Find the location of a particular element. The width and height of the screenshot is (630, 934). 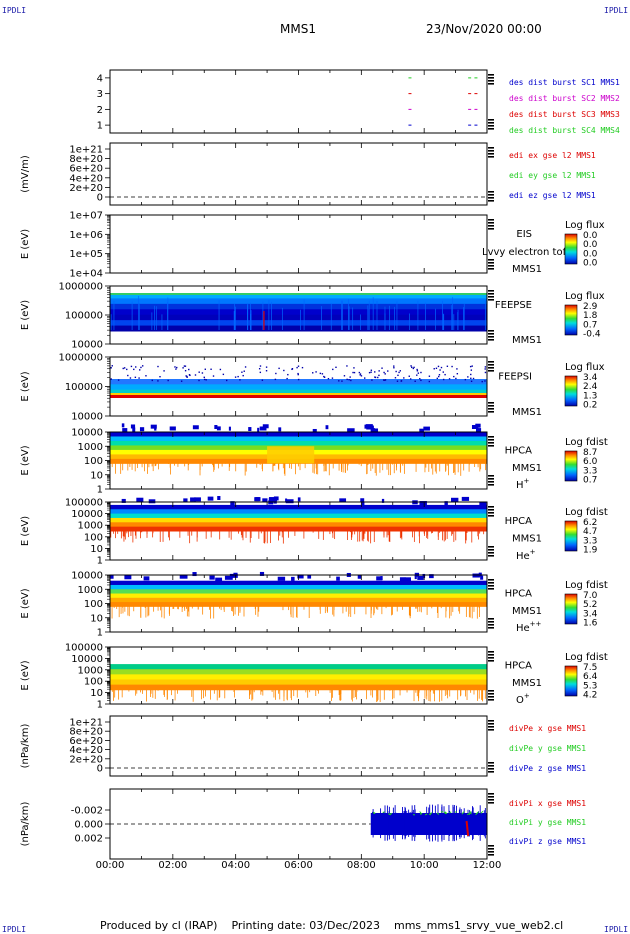

colorbar-title: Log flux is located at coordinates (585, 225).